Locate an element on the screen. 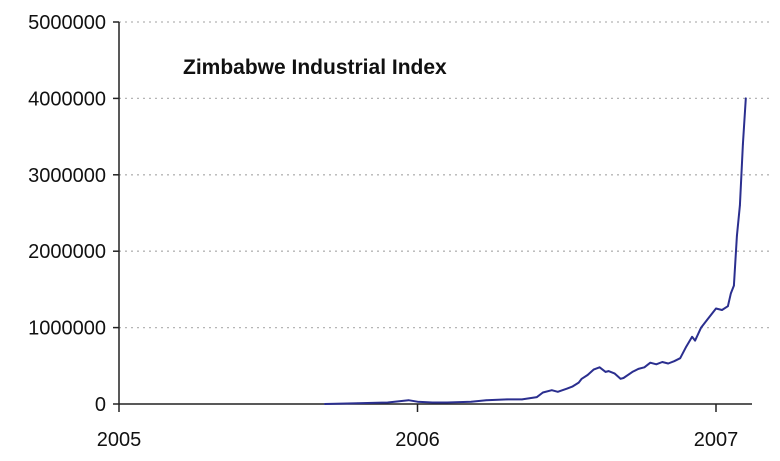 The image size is (780, 461). x-tick-label: 2005 is located at coordinates (119, 440).